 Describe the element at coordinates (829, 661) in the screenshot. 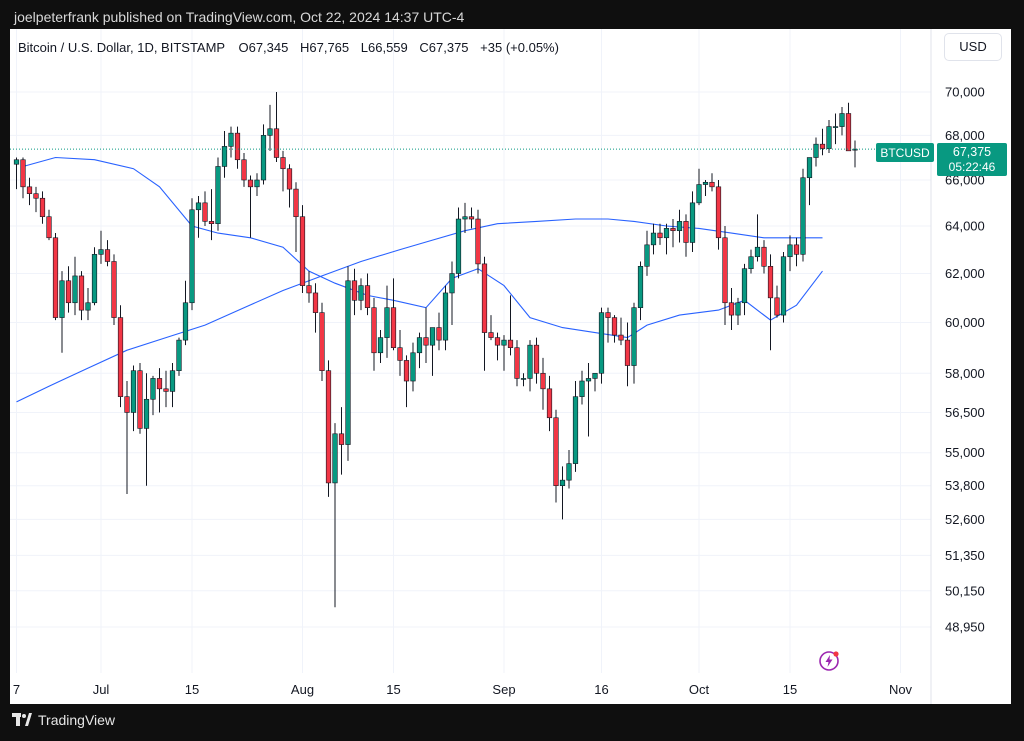

I see `lightning-icon` at that location.